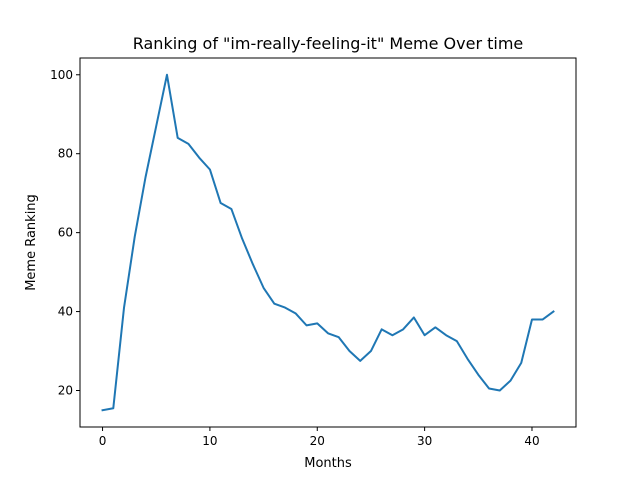  Describe the element at coordinates (209, 441) in the screenshot. I see `x-tick-label: 10` at that location.